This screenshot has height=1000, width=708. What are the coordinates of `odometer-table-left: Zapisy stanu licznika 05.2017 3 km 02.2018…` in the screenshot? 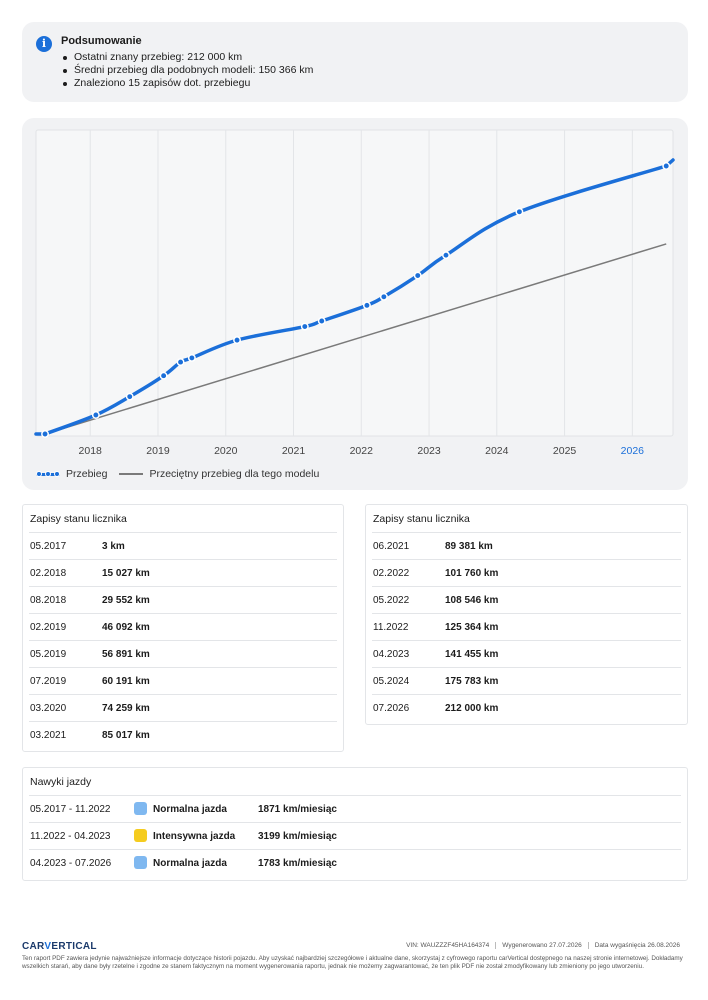 It's located at (183, 628).